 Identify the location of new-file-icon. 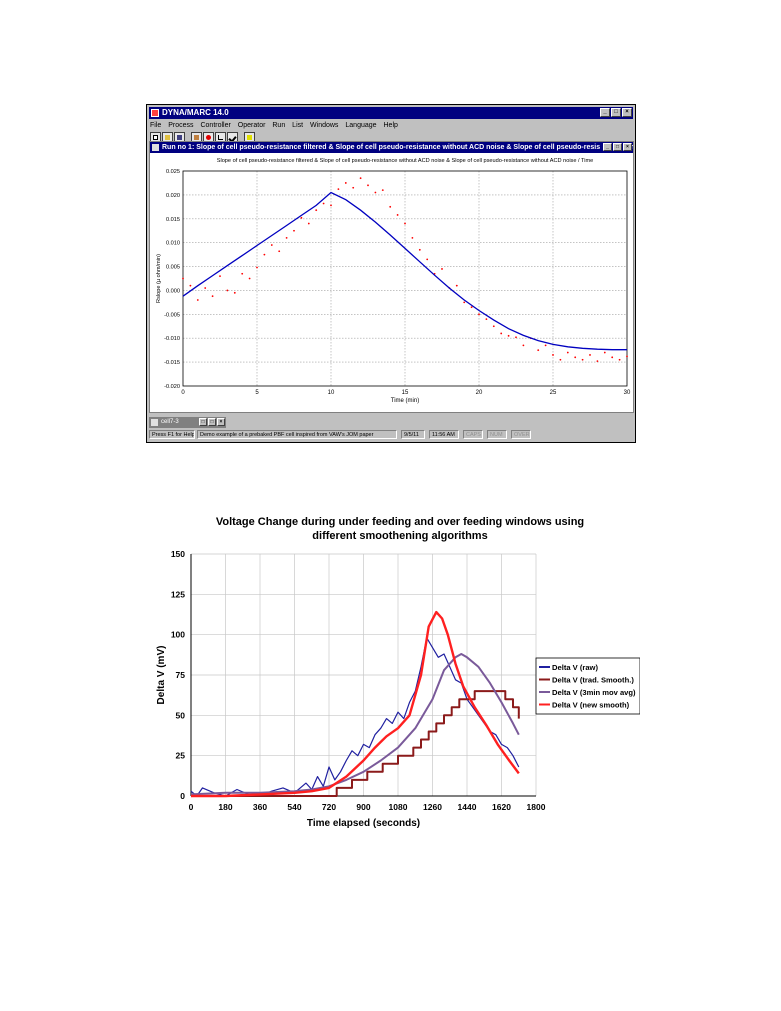
(155, 137).